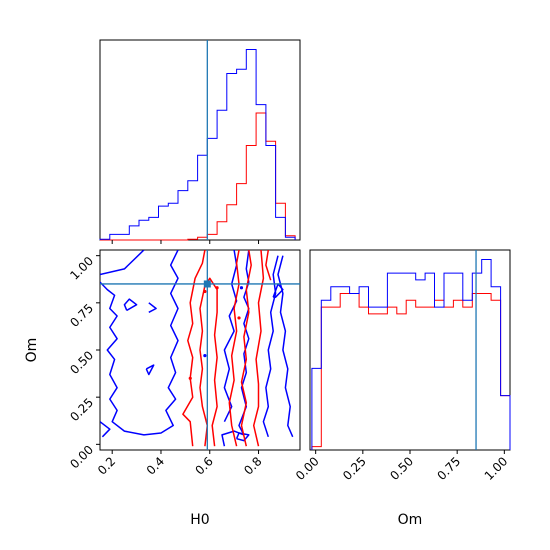 This screenshot has height=550, width=550. I want to click on om-axis-label: Om, so click(410, 520).